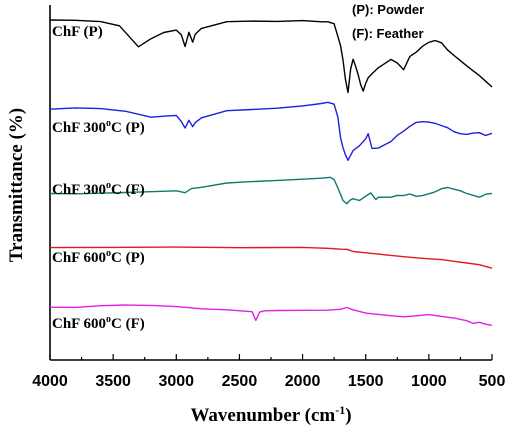 This screenshot has width=510, height=435. I want to click on x-tick-label-3000: 3000, so click(176, 381).